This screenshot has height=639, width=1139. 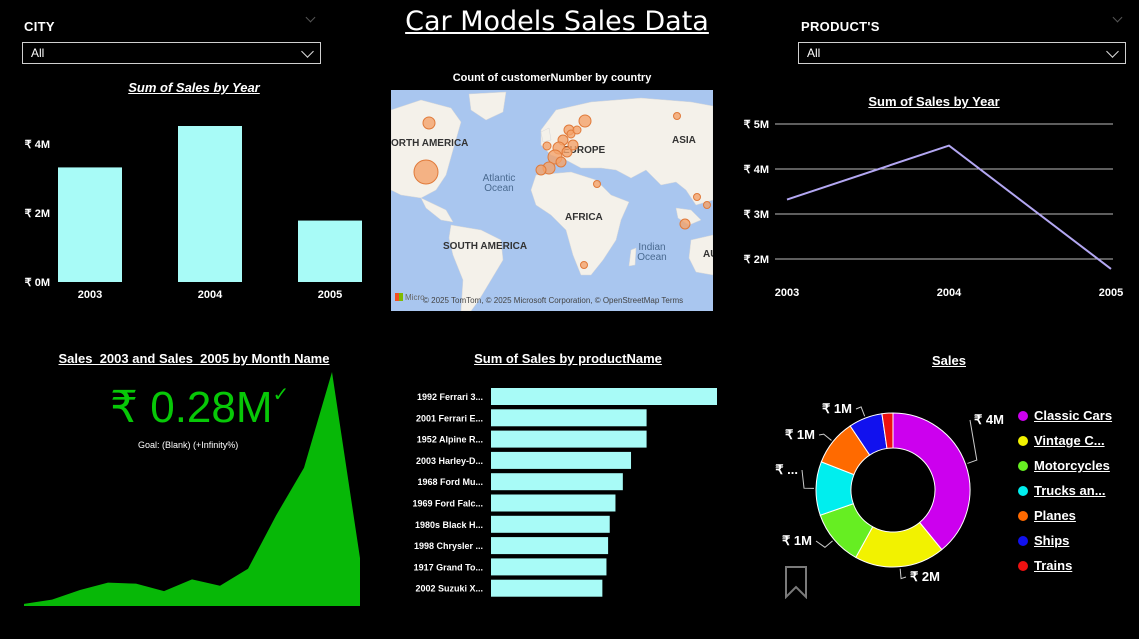 I want to click on products-slicer-label: PRODUCT'S, so click(x=840, y=26).